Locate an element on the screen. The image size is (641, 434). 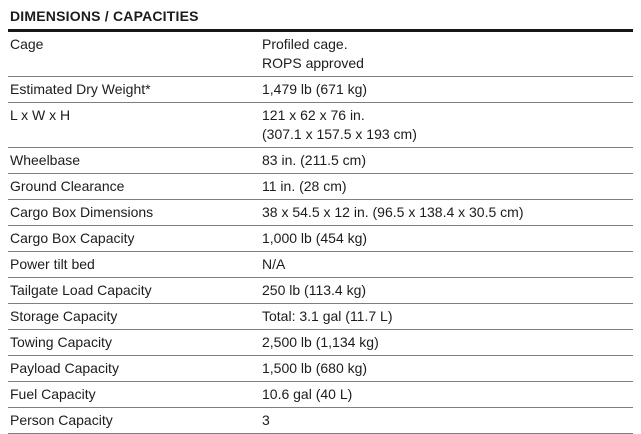
spec-label: Cage is located at coordinates (27, 44).